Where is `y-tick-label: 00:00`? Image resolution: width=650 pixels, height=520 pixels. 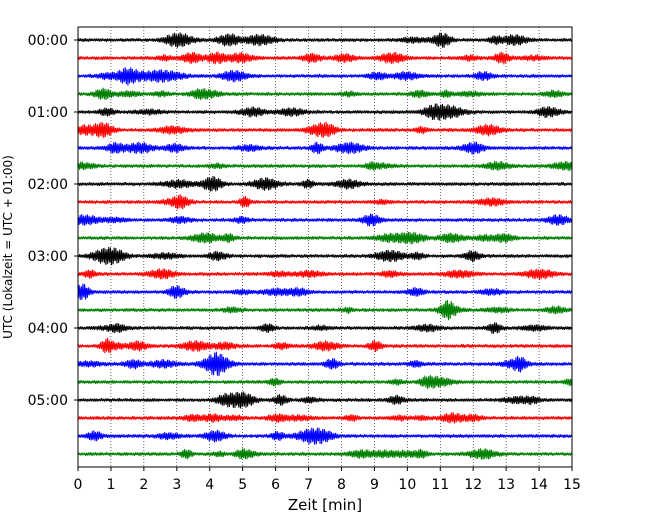 y-tick-label: 00:00 is located at coordinates (48, 41).